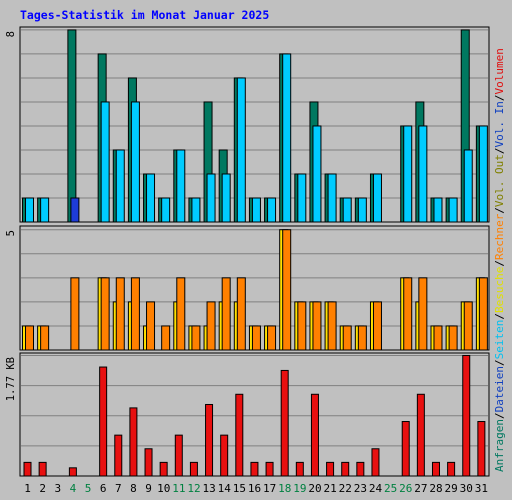 Image resolution: width=512 pixels, height=500 pixels. What do you see at coordinates (499, 210) in the screenshot?
I see `legend-item-9: /` at bounding box center [499, 210].